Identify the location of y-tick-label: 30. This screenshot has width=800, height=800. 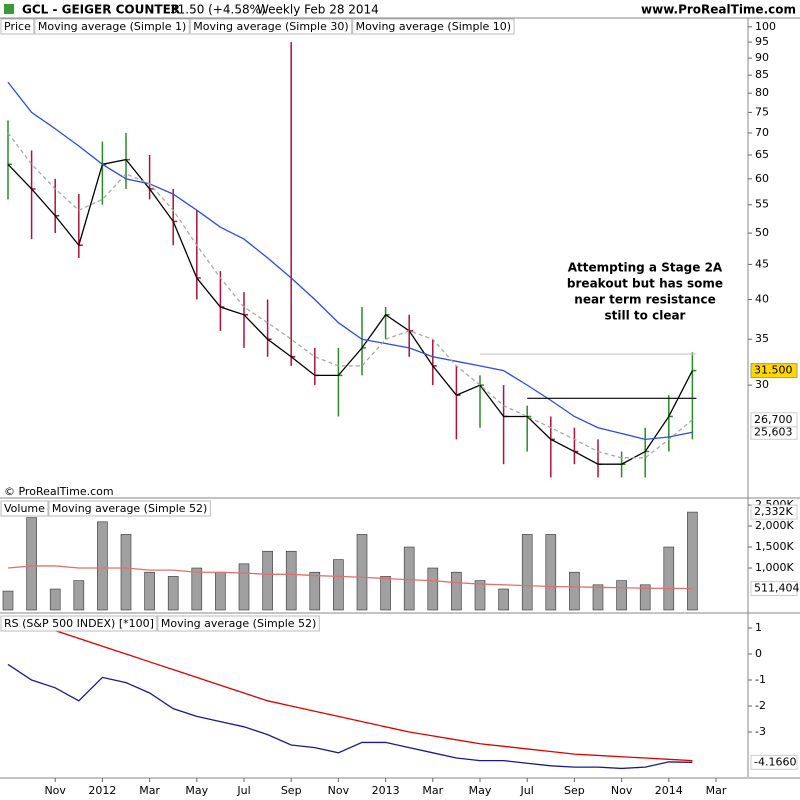
(762, 384).